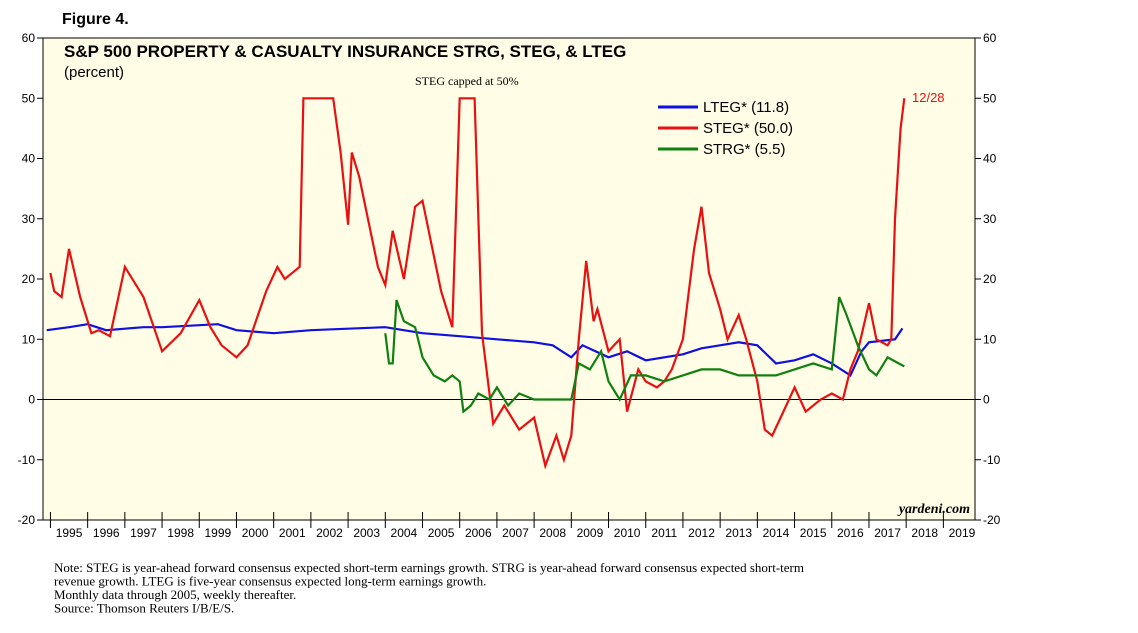 This screenshot has height=633, width=1138. Describe the element at coordinates (746, 107) in the screenshot. I see `legend-label: LTEG* (11.8)` at that location.